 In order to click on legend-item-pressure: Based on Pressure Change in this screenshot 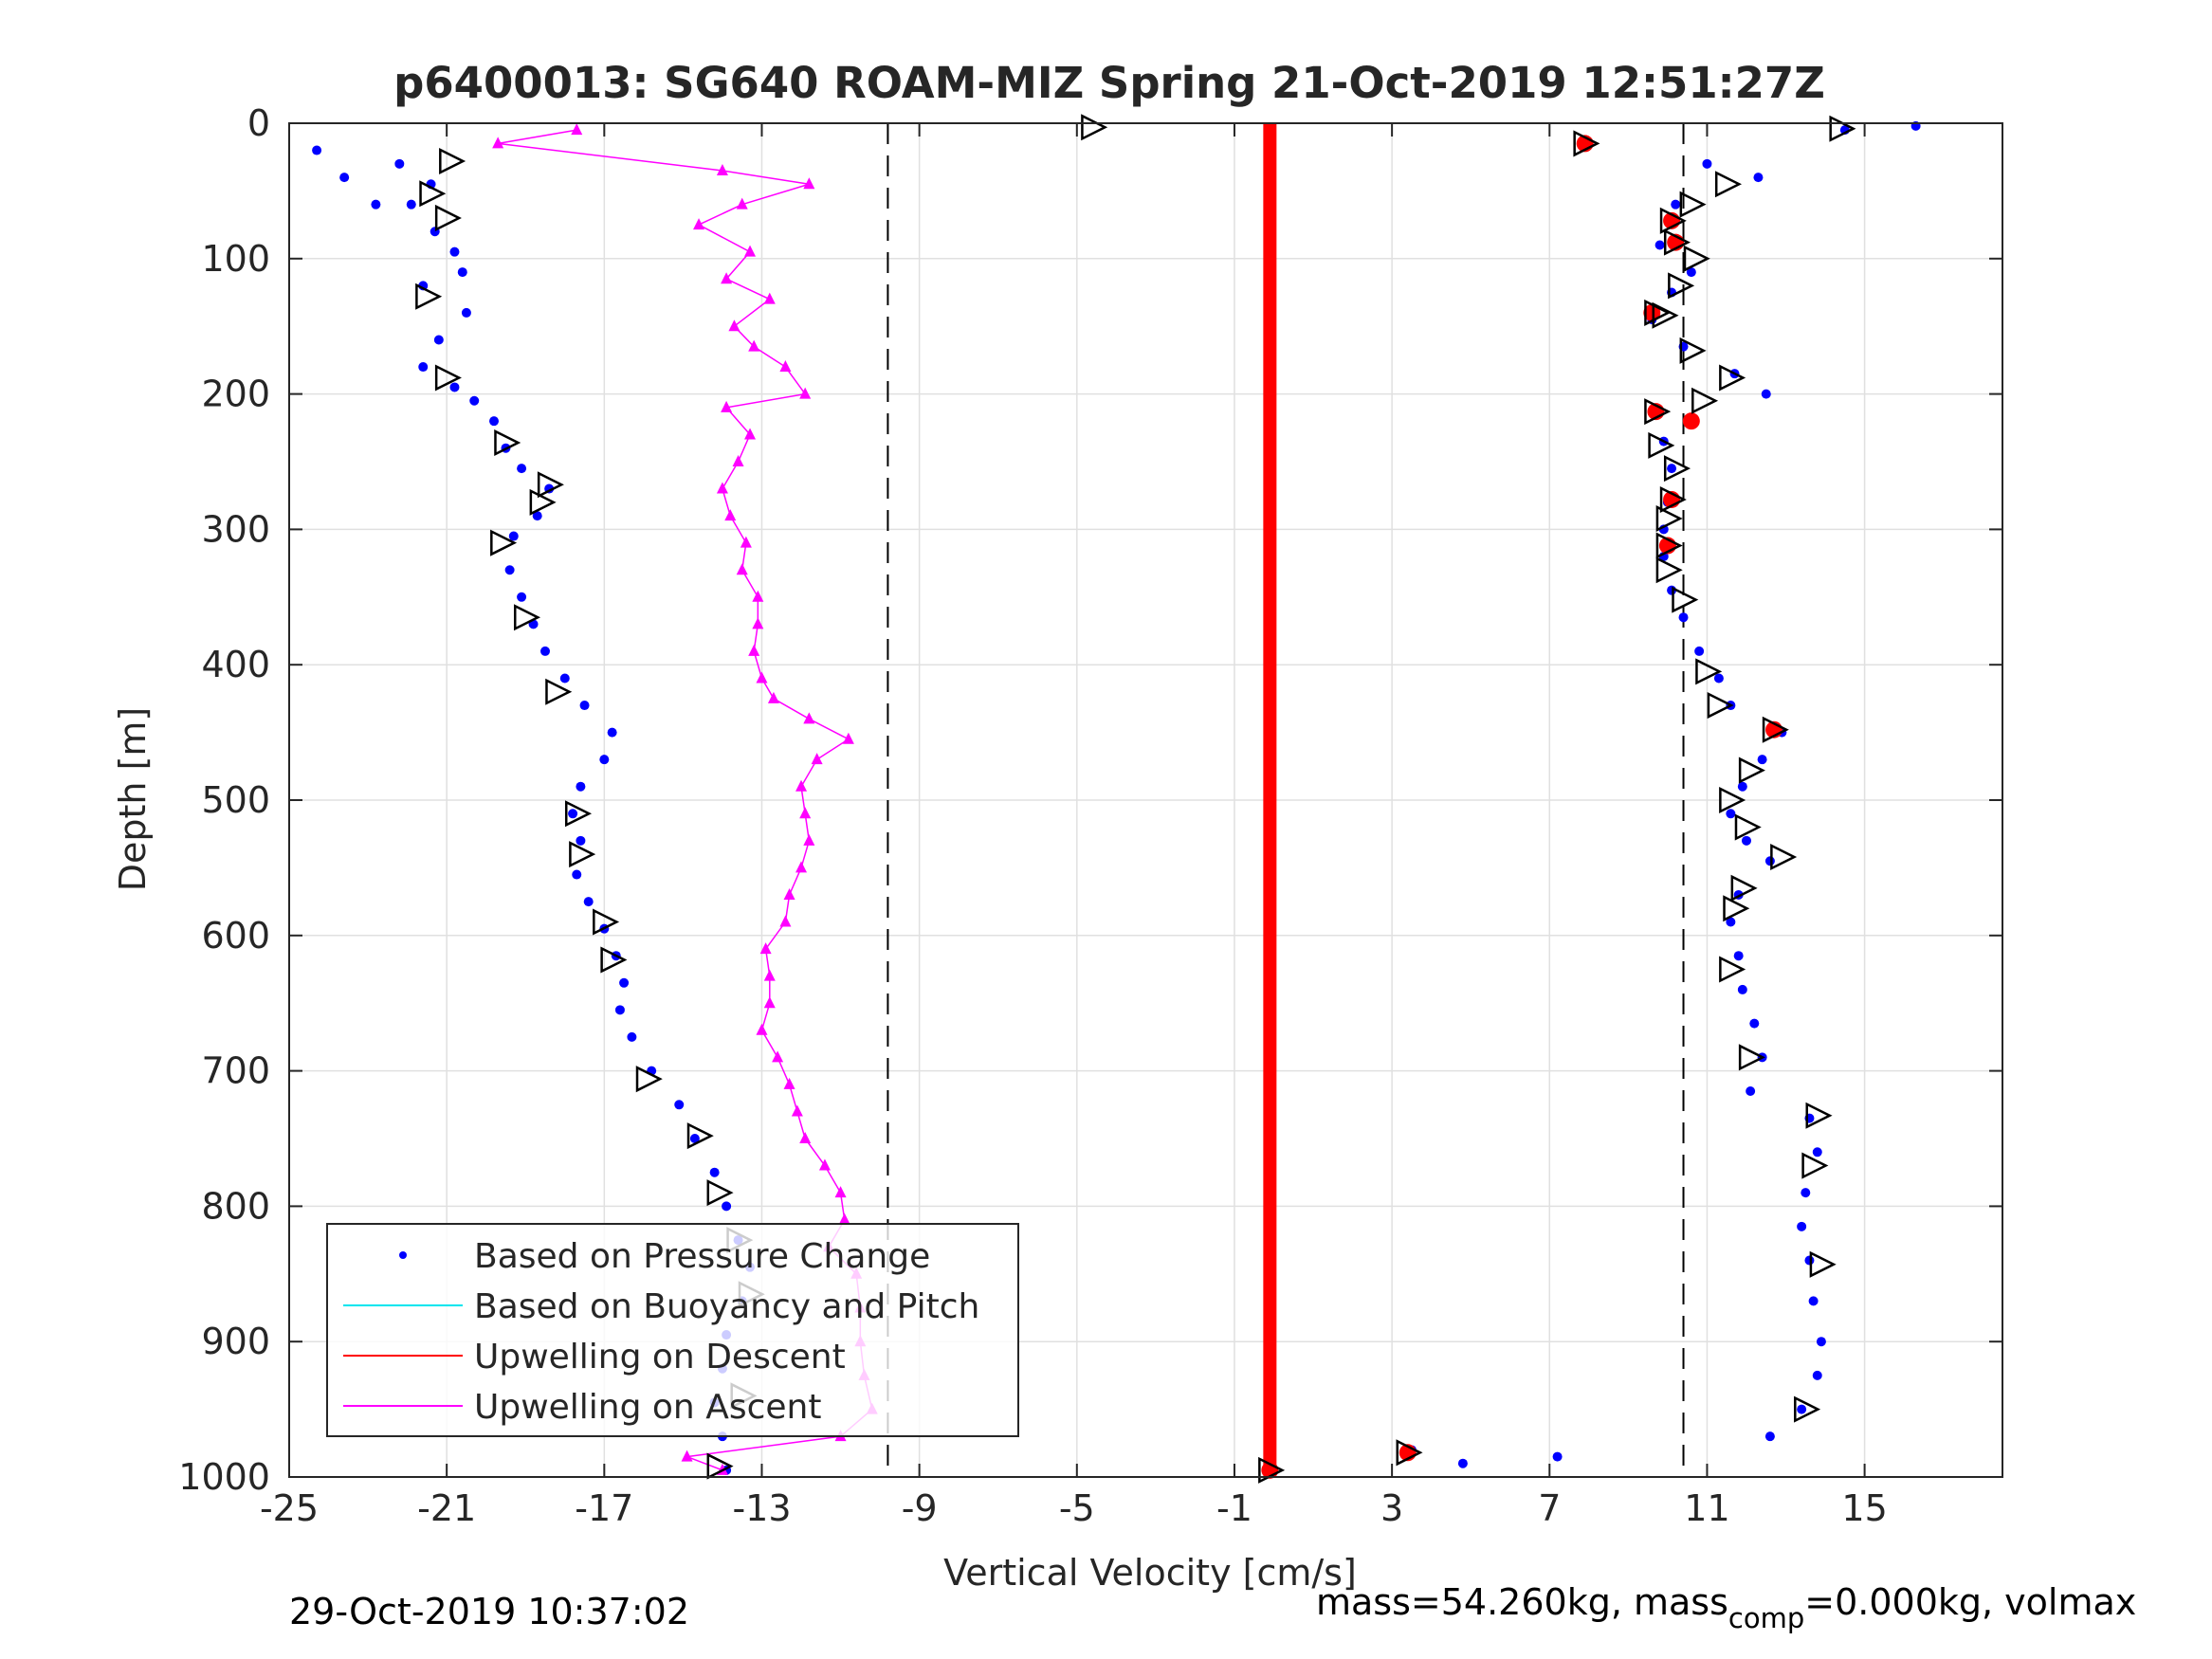, I will do `click(664, 1256)`.